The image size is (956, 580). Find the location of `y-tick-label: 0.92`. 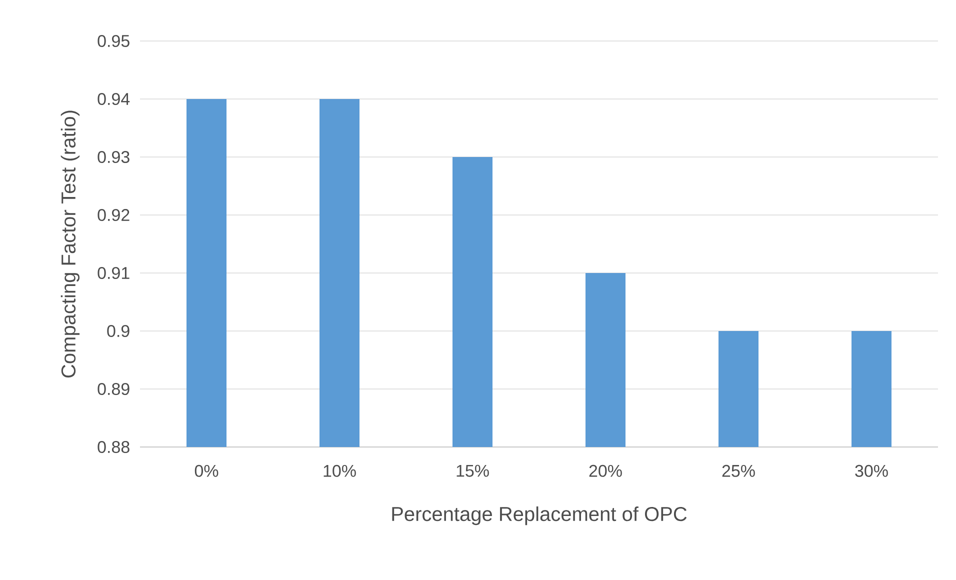

y-tick-label: 0.92 is located at coordinates (114, 215).